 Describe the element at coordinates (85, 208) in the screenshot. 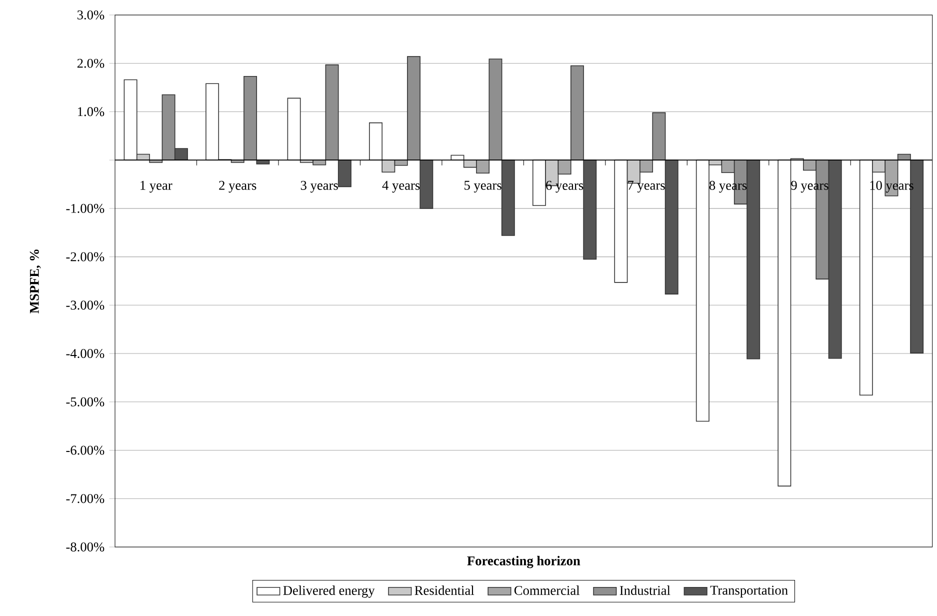

I see `y-tick-label: -1.00%` at that location.